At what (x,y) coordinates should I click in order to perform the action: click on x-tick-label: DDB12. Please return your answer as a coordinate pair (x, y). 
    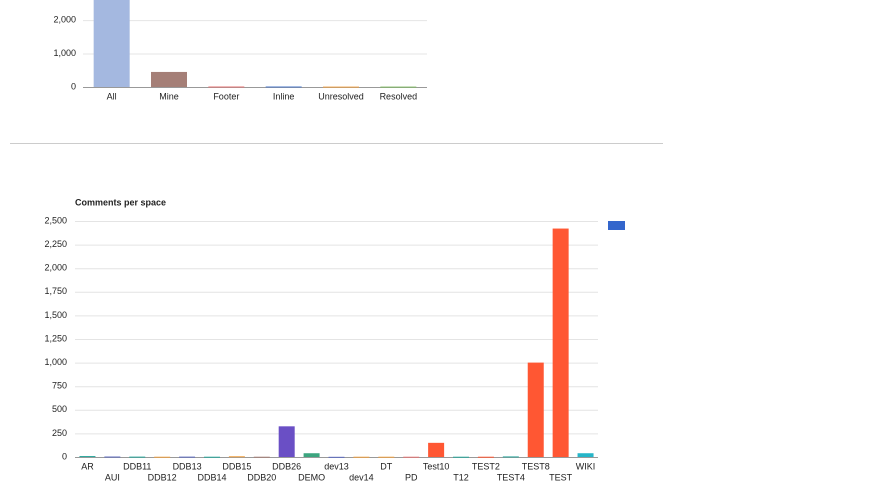
    Looking at the image, I should click on (162, 477).